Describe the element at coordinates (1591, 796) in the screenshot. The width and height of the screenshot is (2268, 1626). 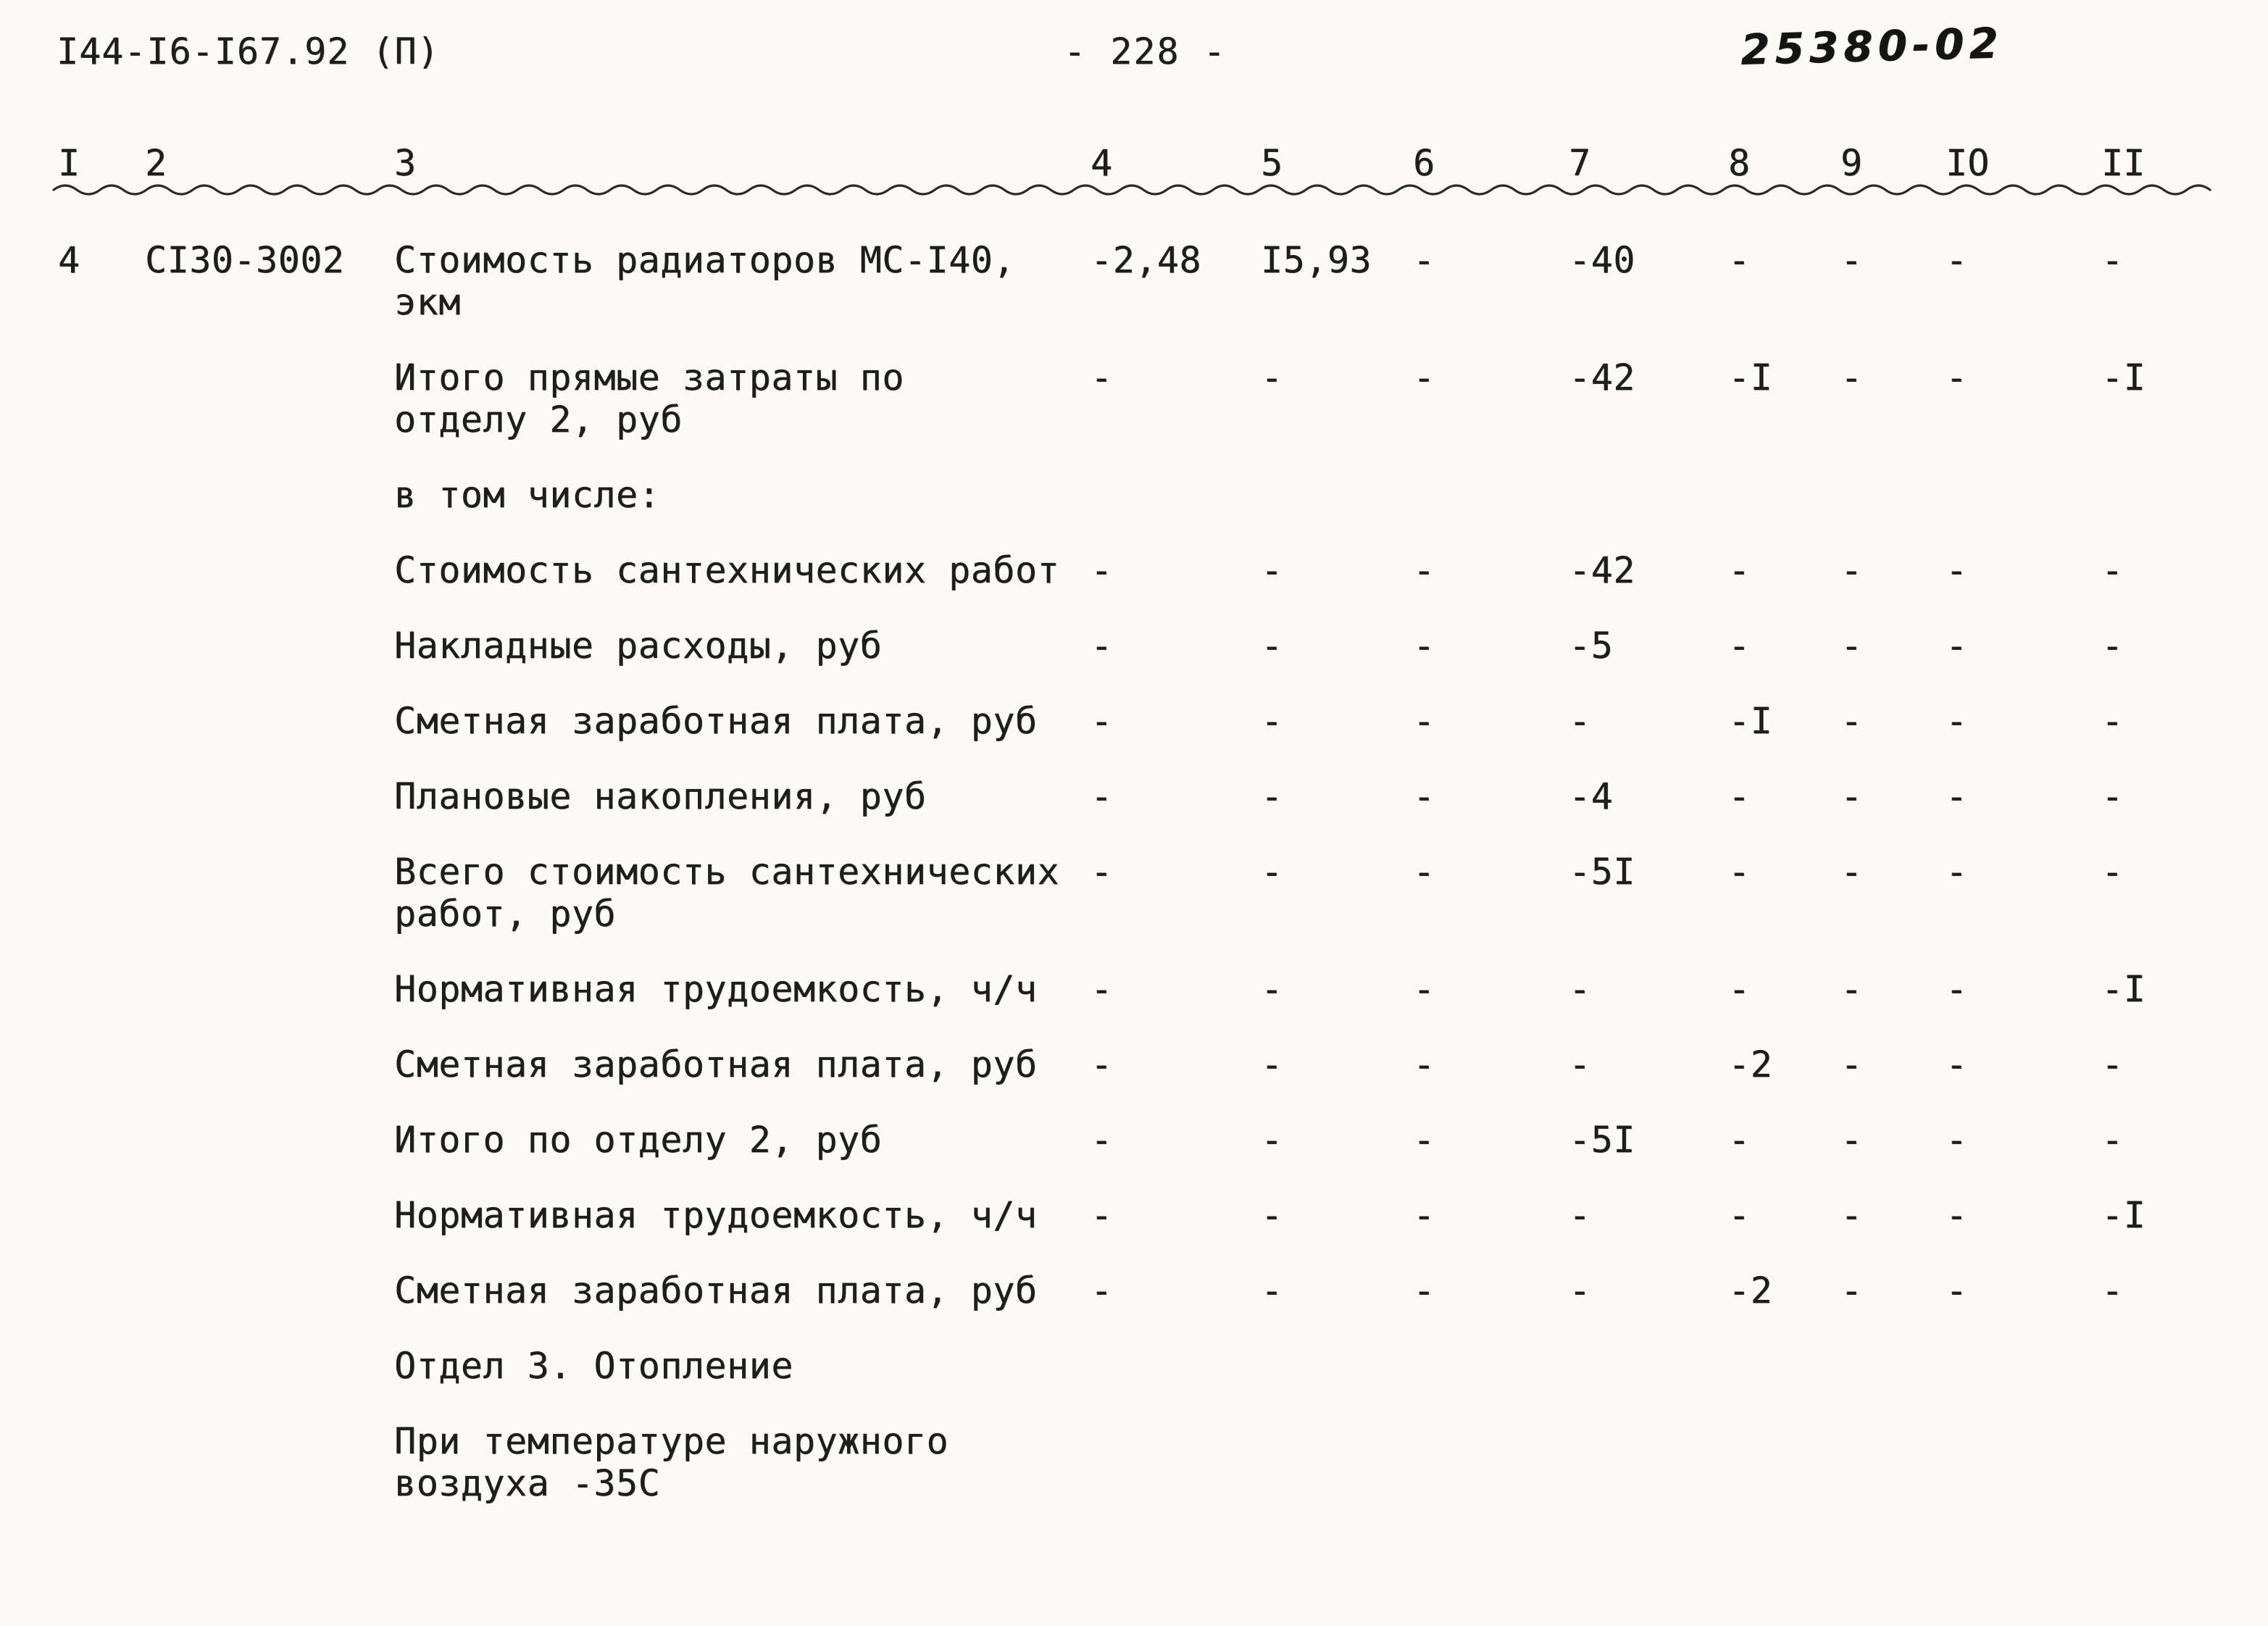
I see `table-cell: -4` at that location.